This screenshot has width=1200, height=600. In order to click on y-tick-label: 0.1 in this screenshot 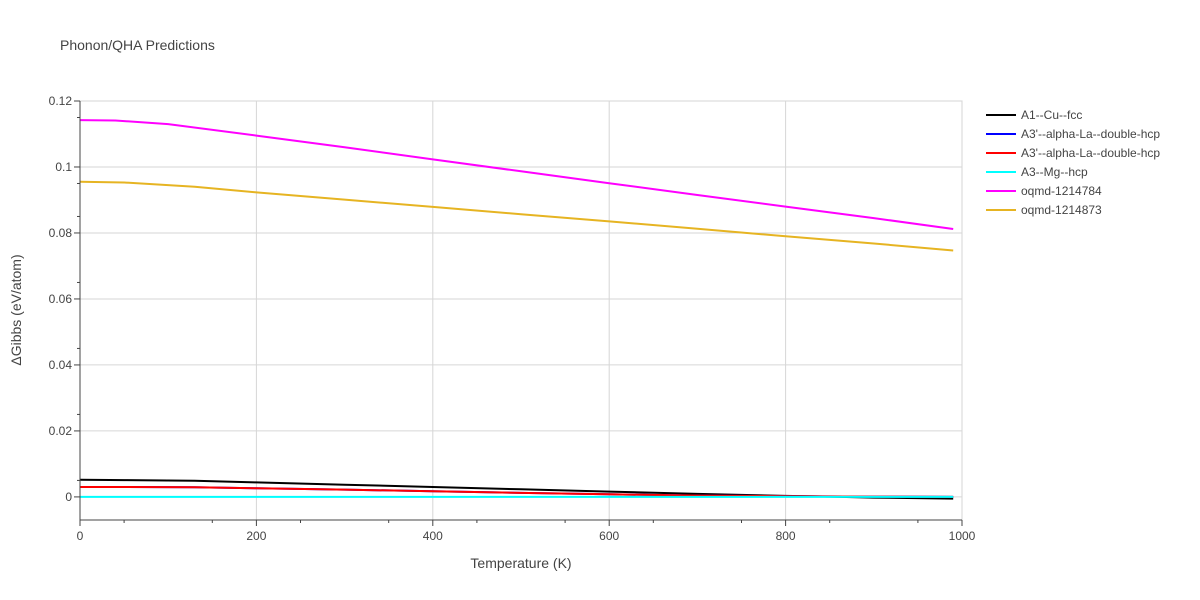, I will do `click(63, 167)`.